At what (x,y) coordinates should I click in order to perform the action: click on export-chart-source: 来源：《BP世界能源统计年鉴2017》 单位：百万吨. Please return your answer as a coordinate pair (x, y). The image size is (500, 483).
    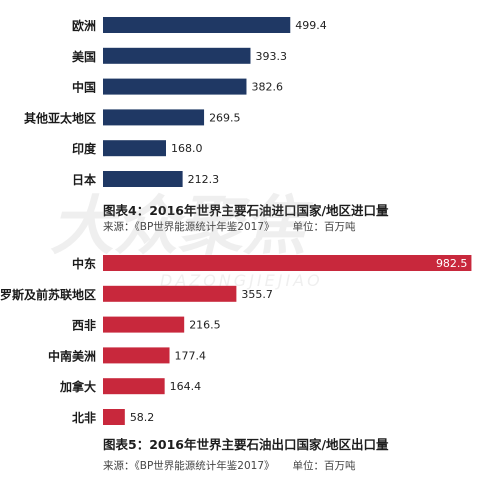
    Looking at the image, I should click on (229, 465).